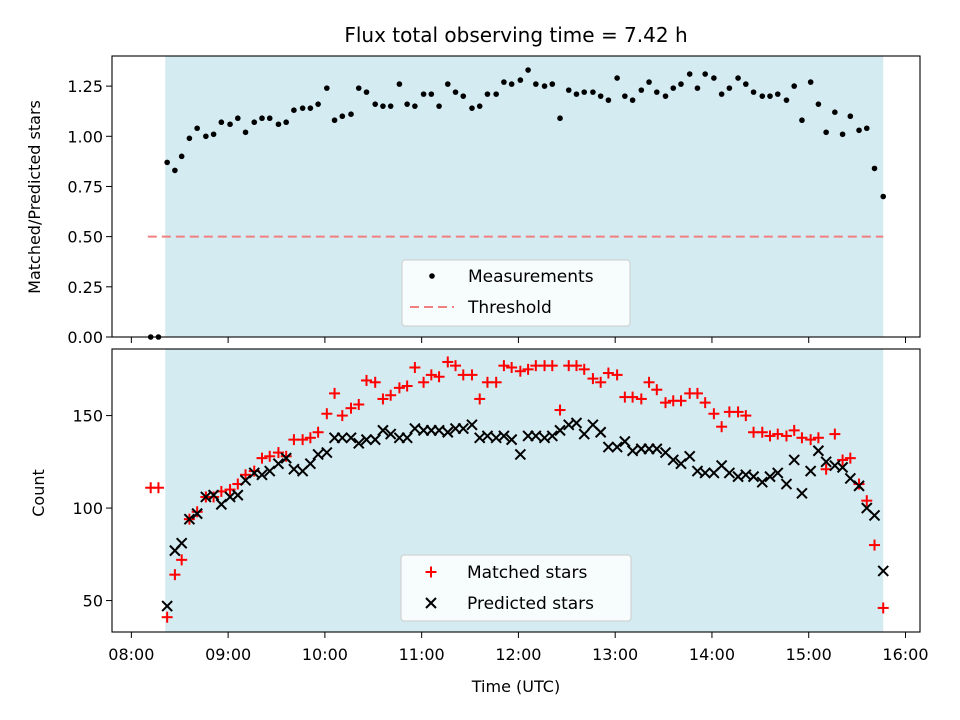 This screenshot has width=960, height=720. Describe the element at coordinates (85, 287) in the screenshot. I see `top-ytick-label: 0.25` at that location.